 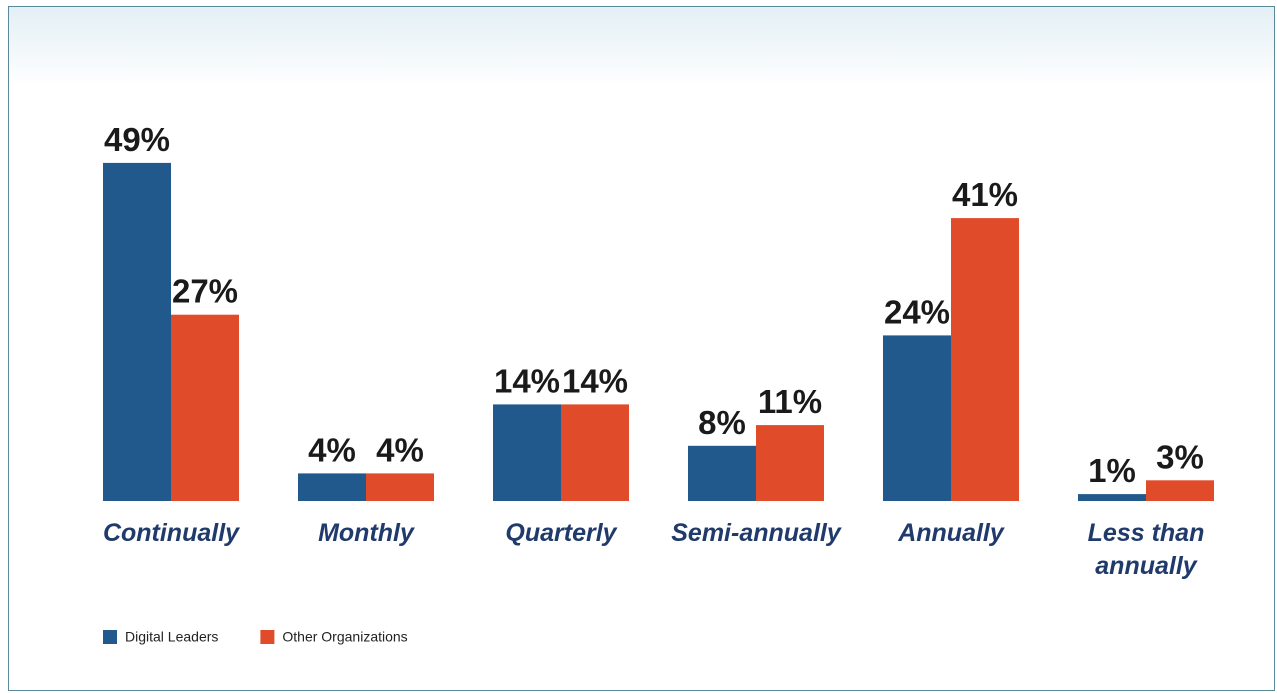 What do you see at coordinates (951, 533) in the screenshot?
I see `category-label: Annually` at bounding box center [951, 533].